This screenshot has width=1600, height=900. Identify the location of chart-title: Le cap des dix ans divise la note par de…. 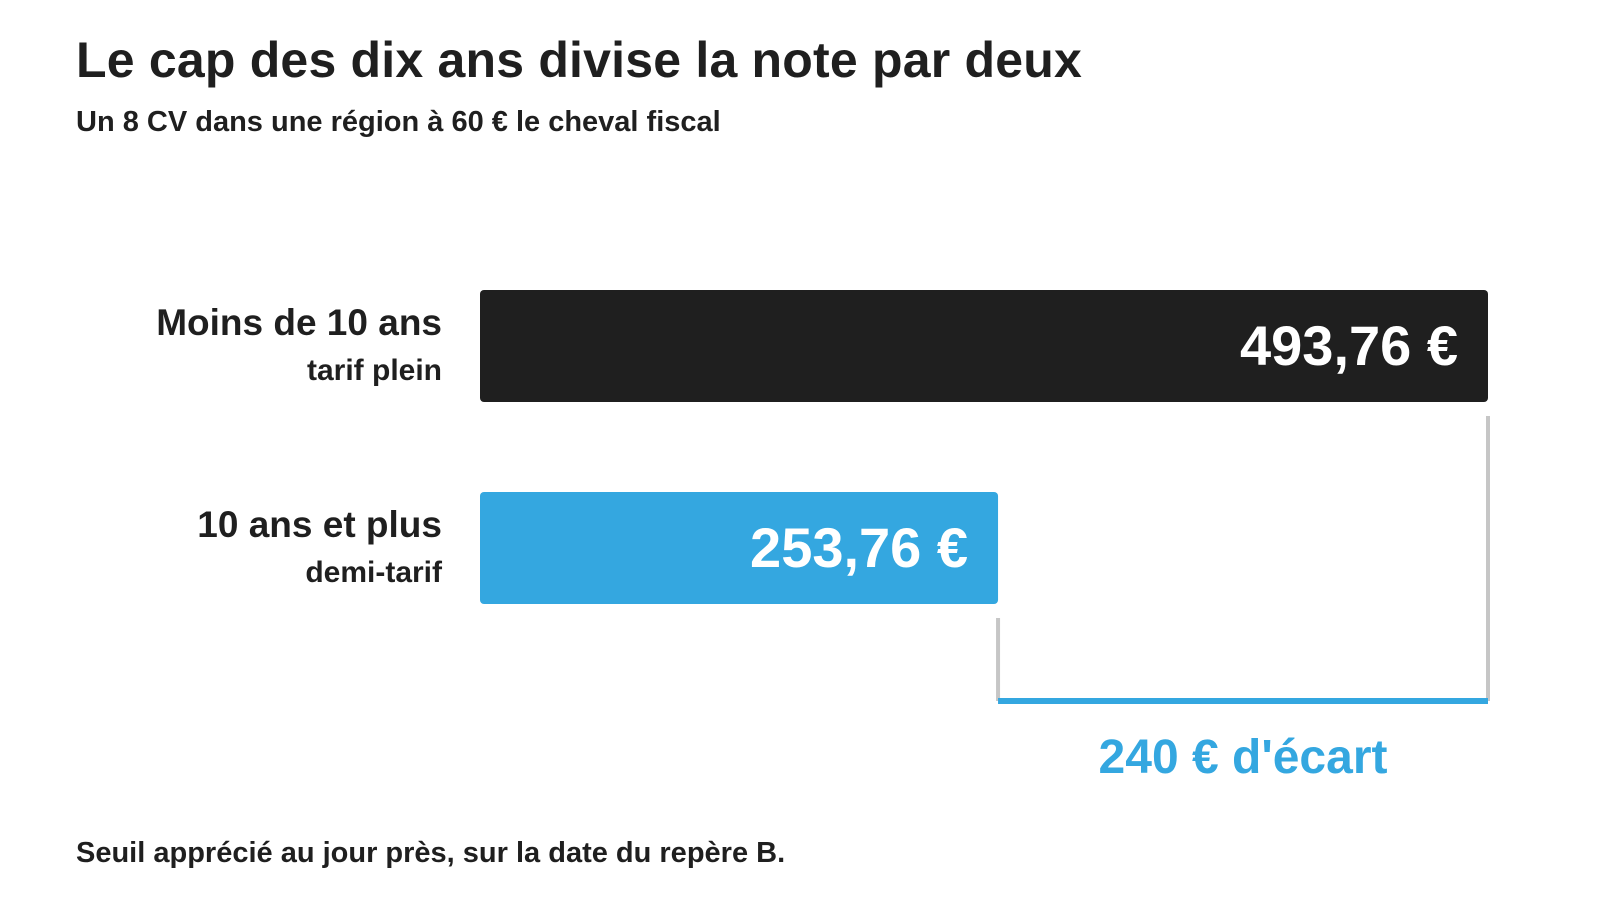
(579, 60).